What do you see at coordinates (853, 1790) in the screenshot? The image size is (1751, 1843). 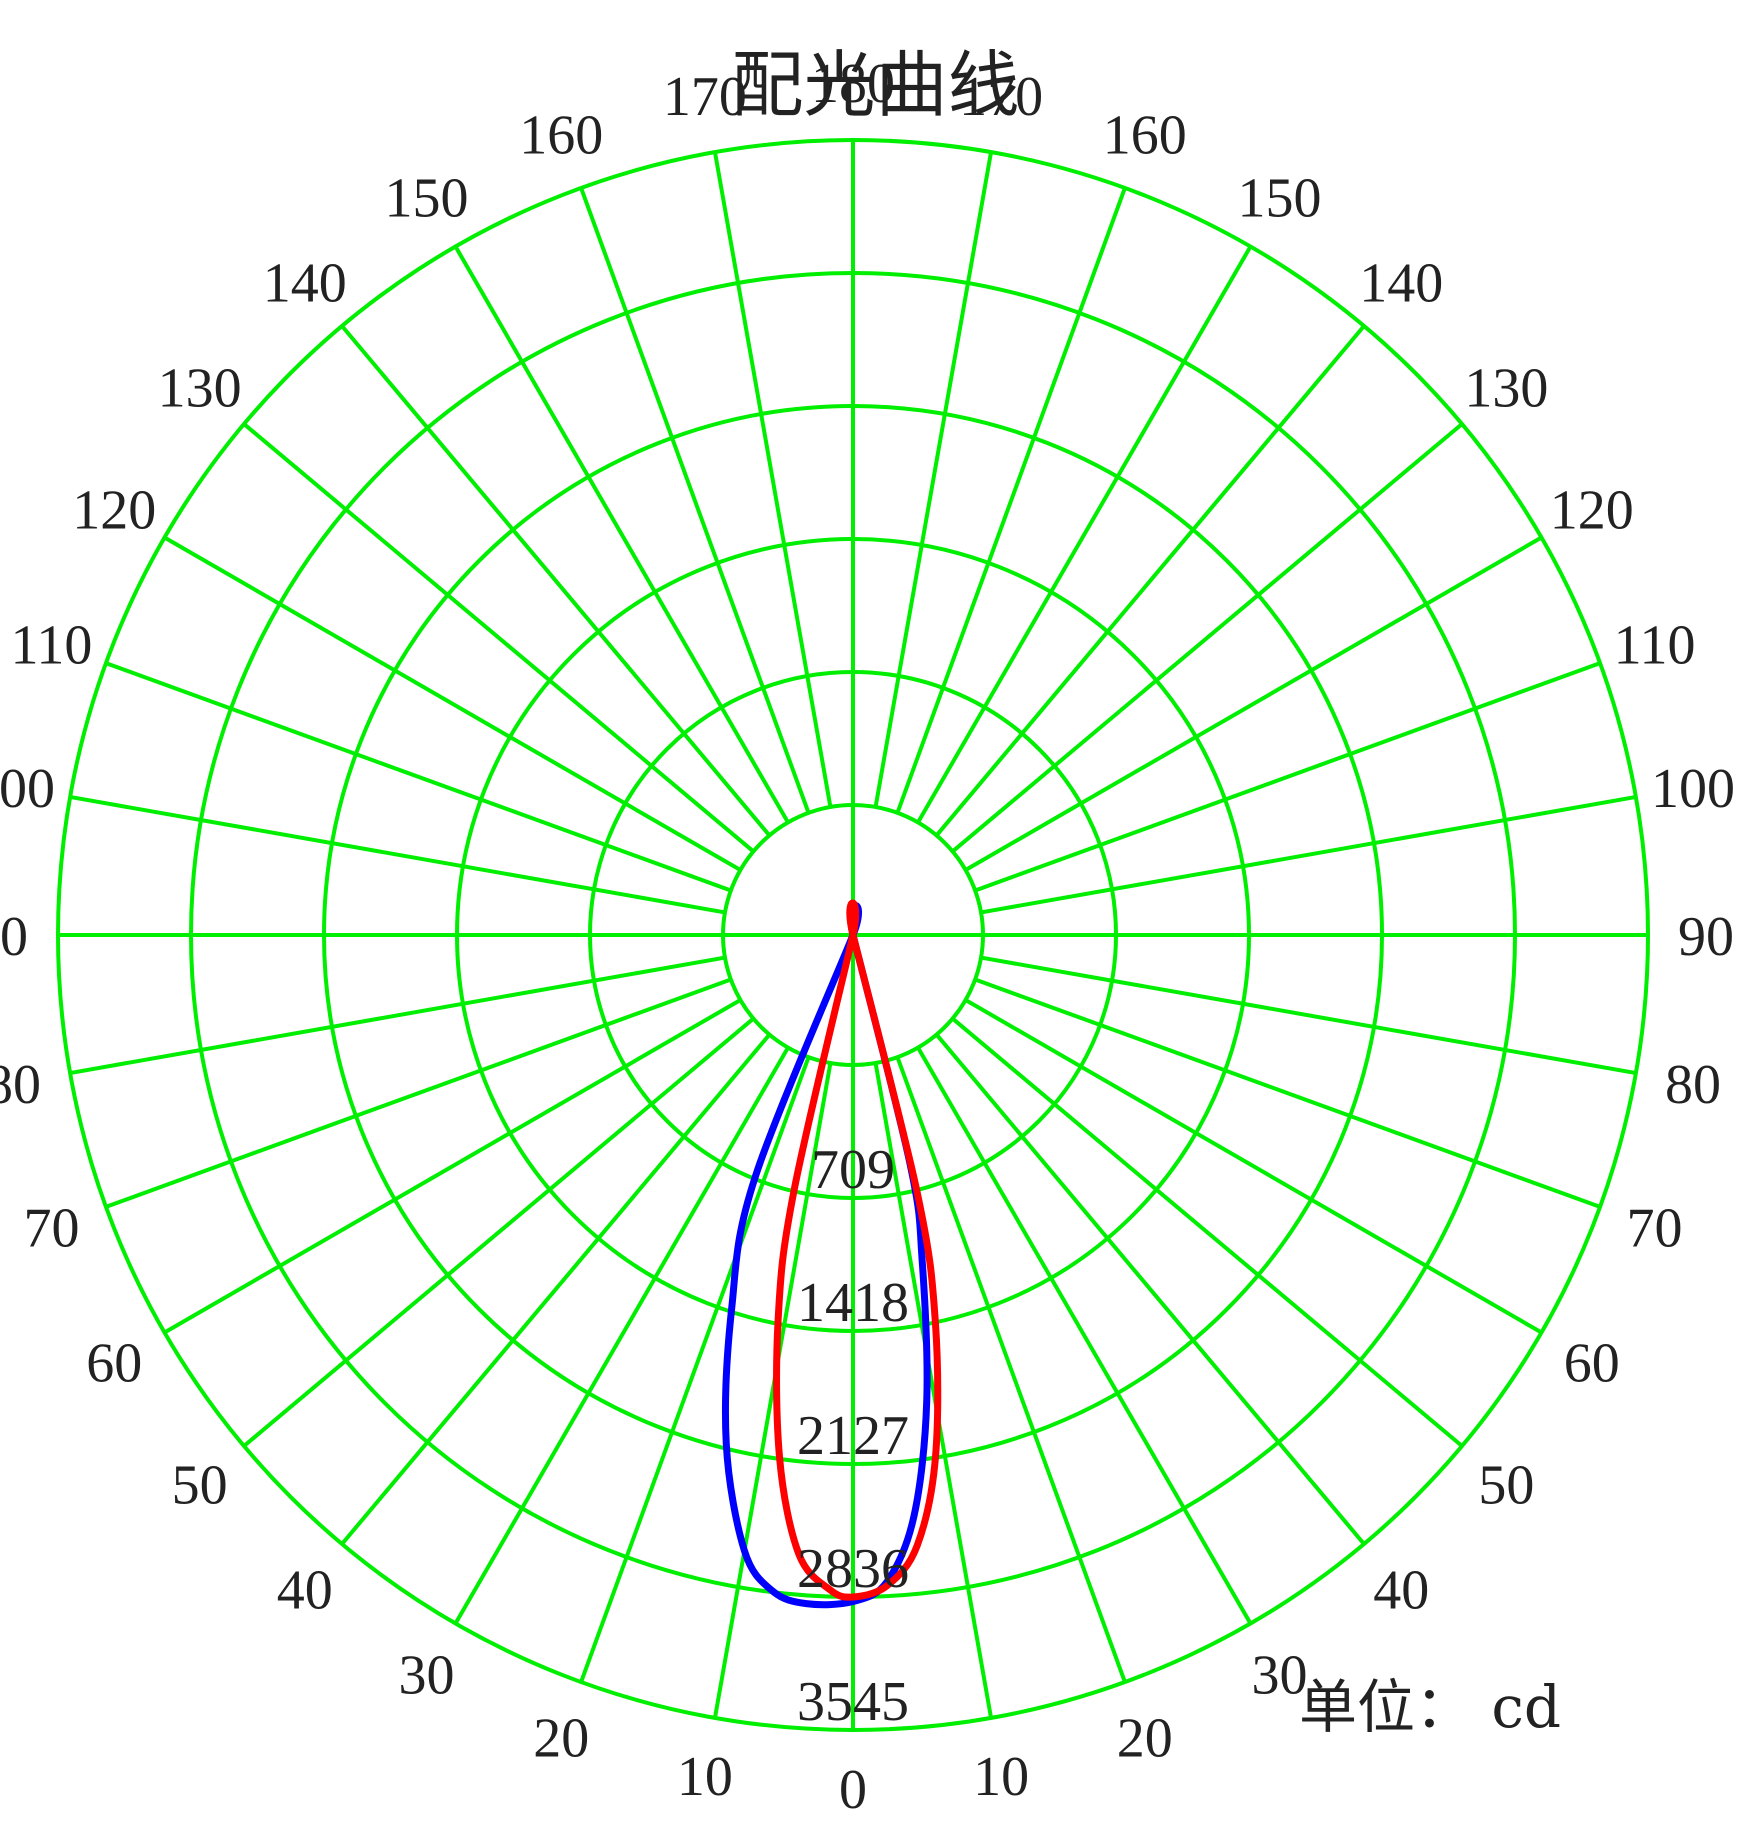 I see `angle-label: 0` at bounding box center [853, 1790].